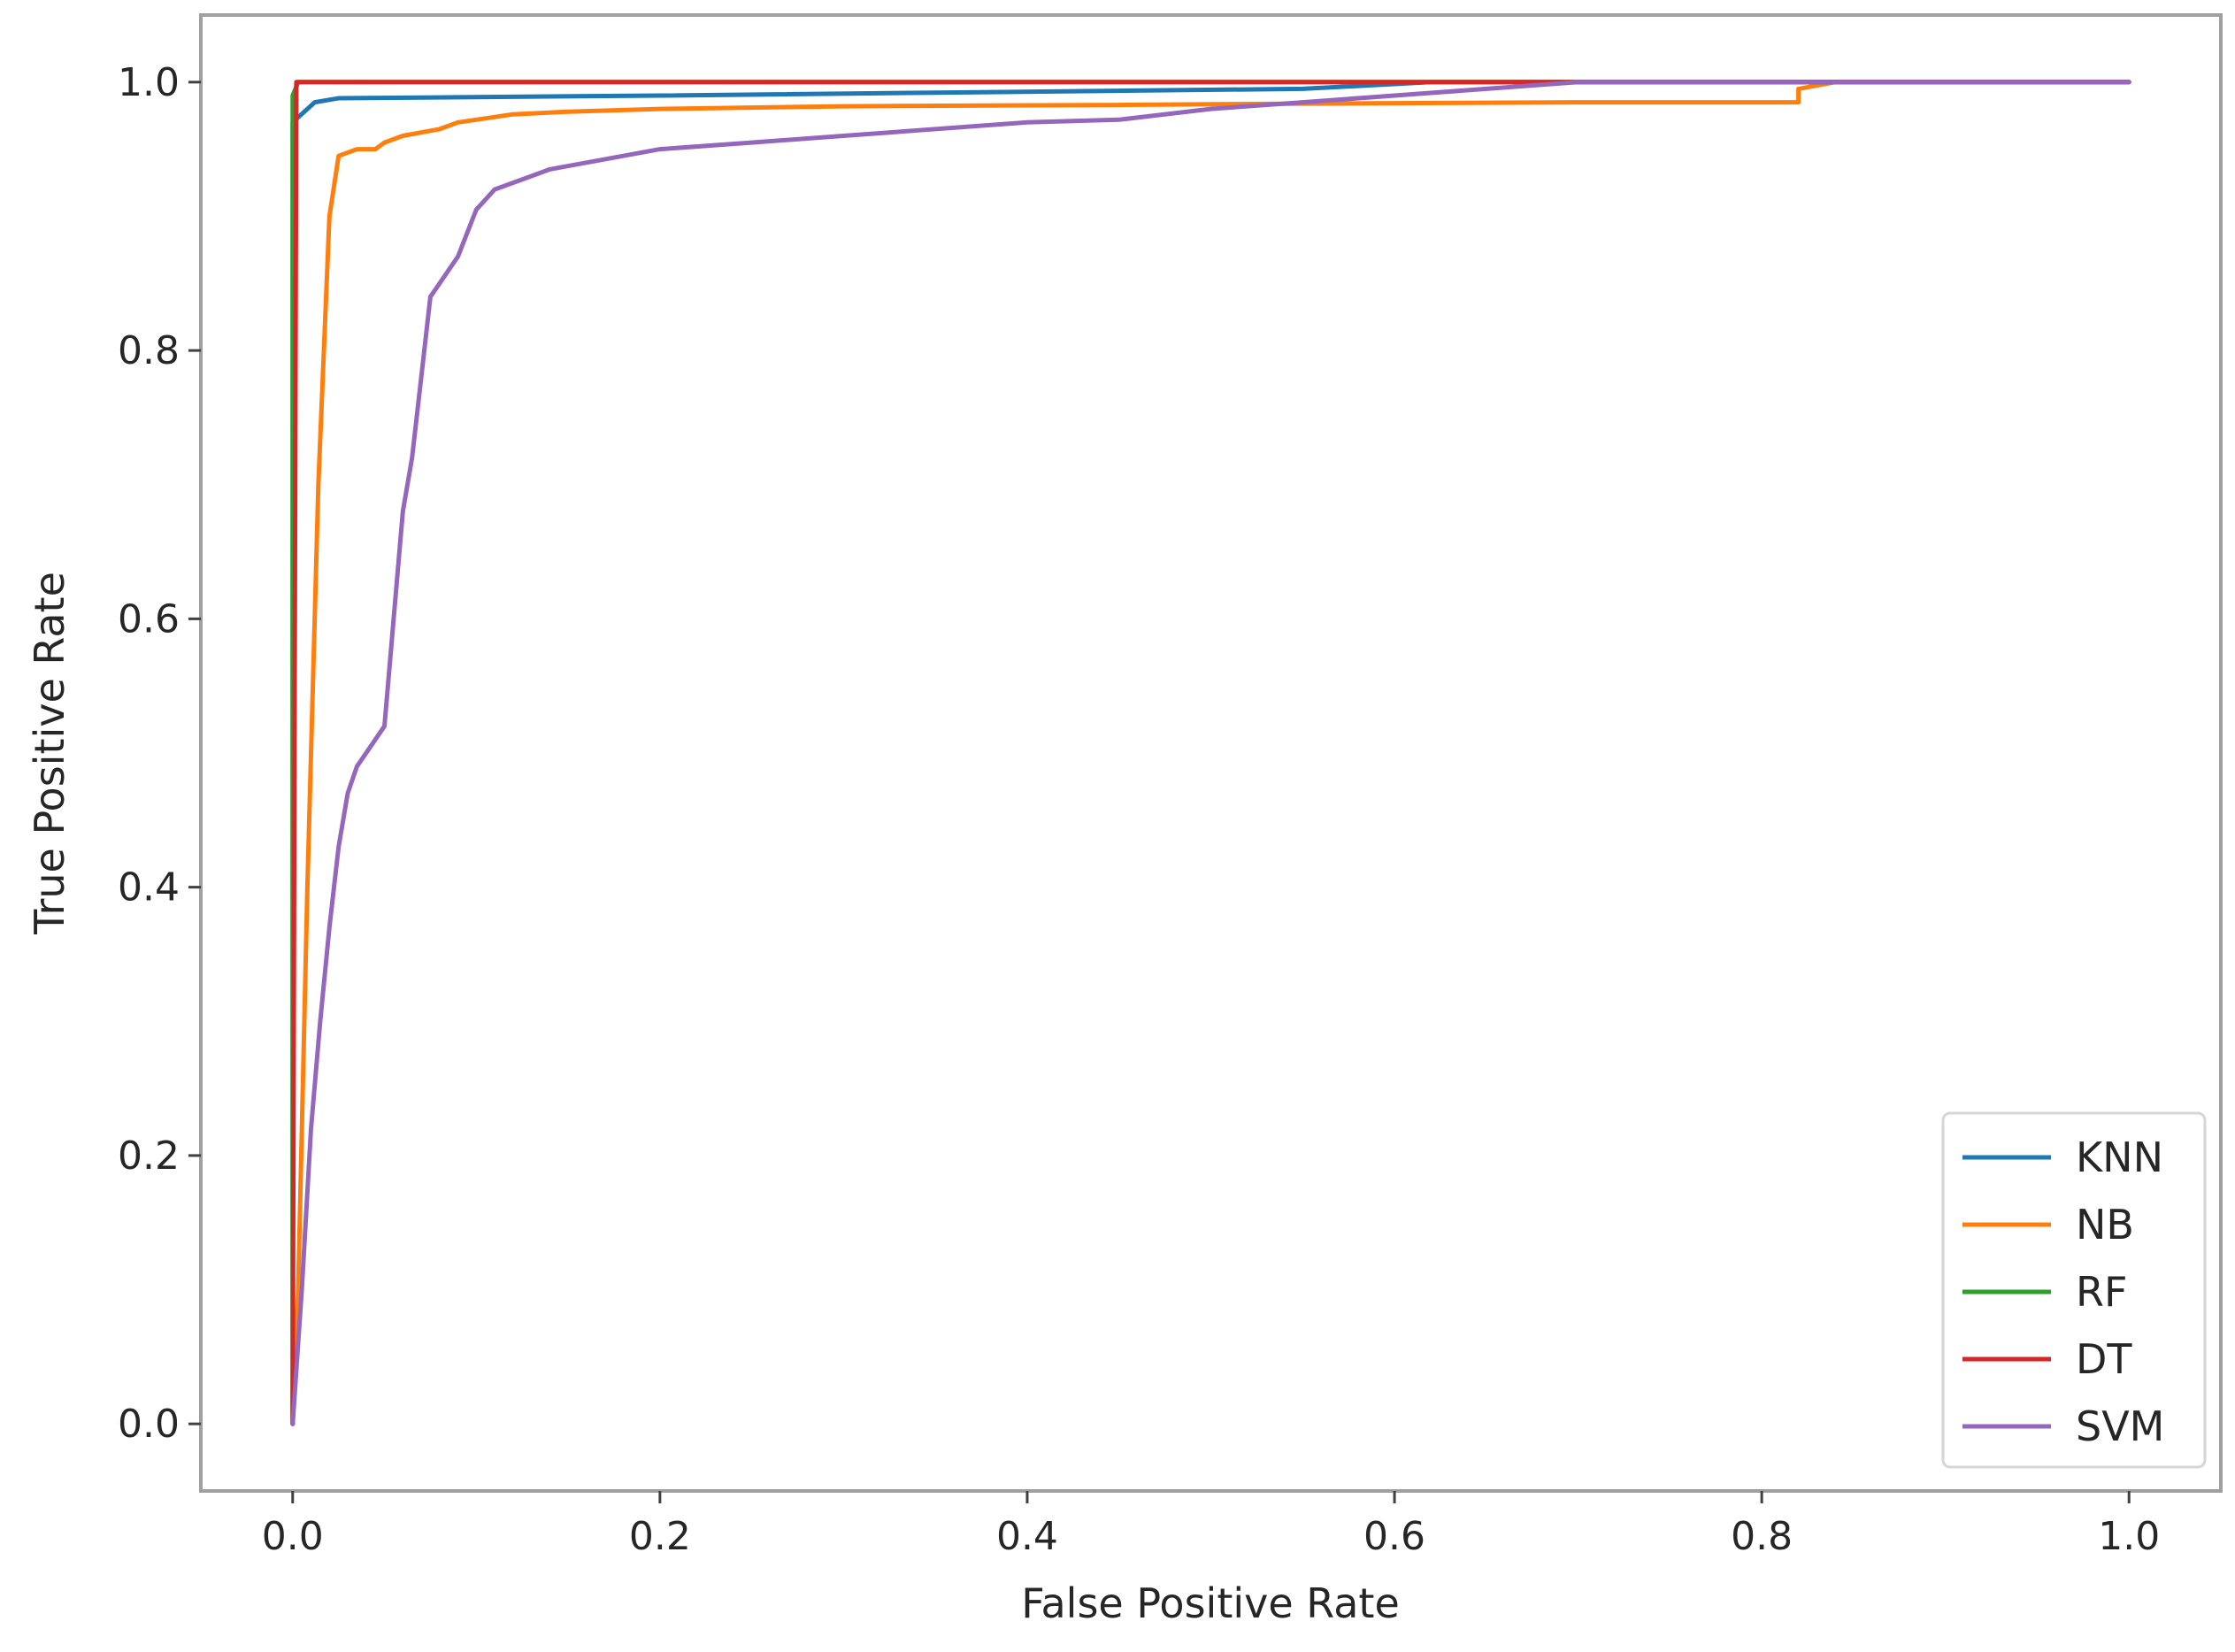 Image resolution: width=2235 pixels, height=1652 pixels. I want to click on y-tick-label: 0.8, so click(149, 350).